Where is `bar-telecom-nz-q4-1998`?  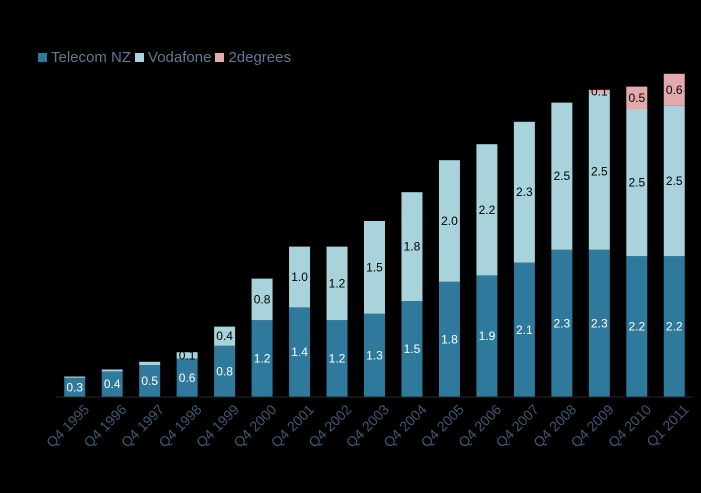 bar-telecom-nz-q4-1998 is located at coordinates (187, 377).